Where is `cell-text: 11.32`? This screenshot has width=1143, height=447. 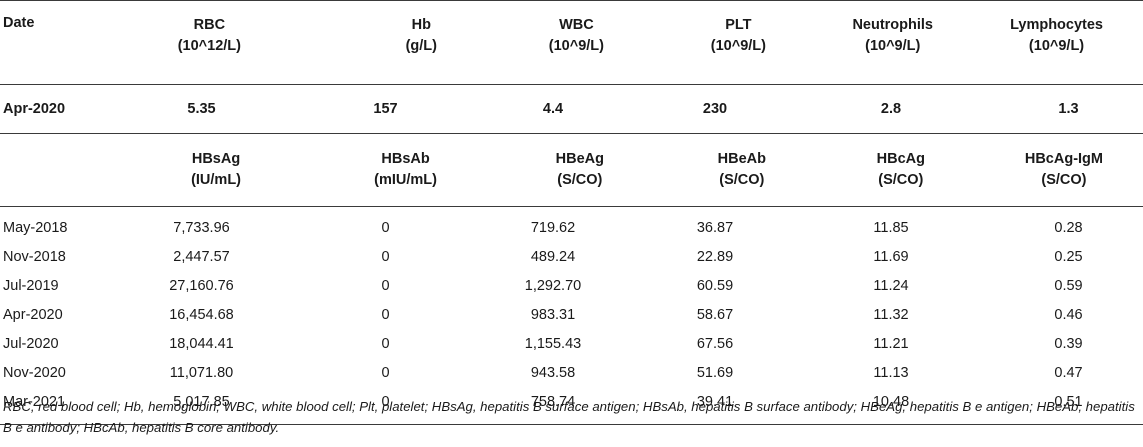
cell-text: 11.32 is located at coordinates (891, 314).